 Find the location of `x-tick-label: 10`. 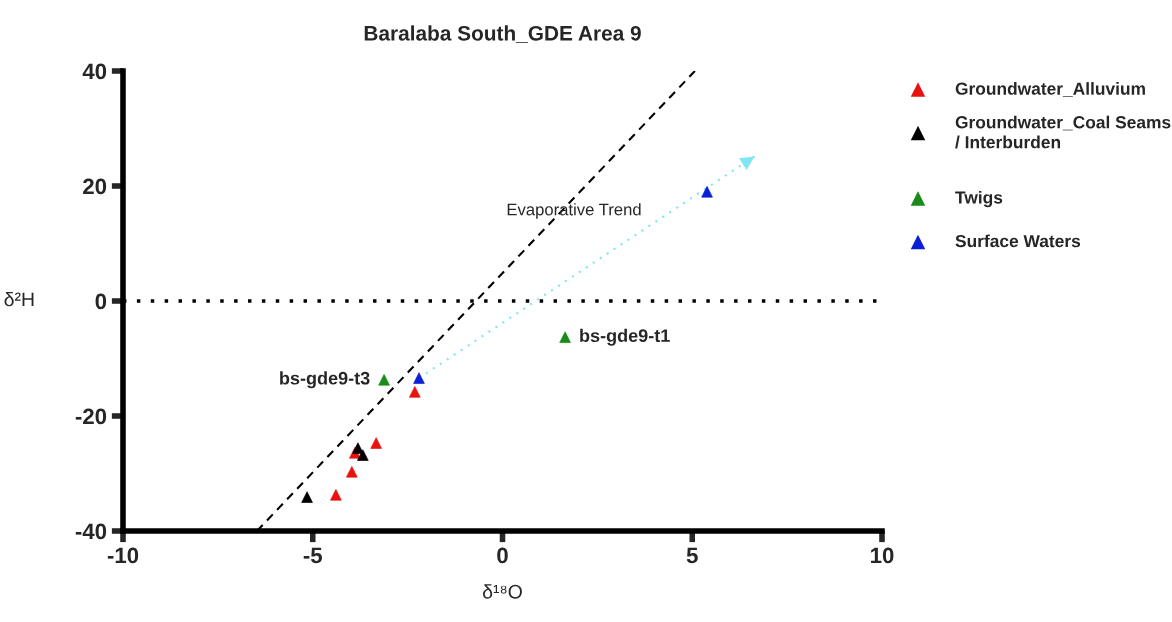

x-tick-label: 10 is located at coordinates (882, 555).